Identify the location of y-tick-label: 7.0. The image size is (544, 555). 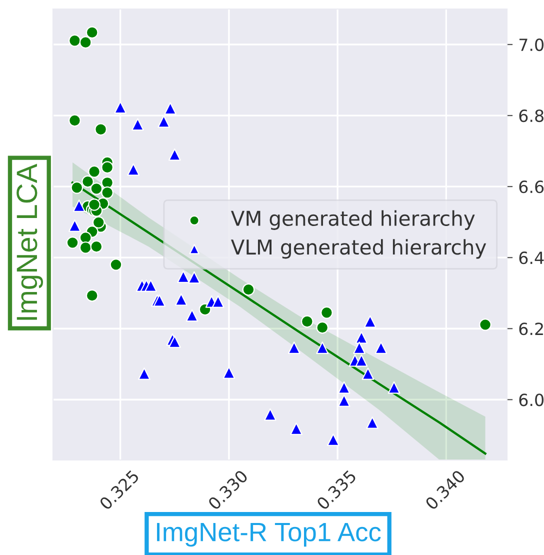
(531, 45).